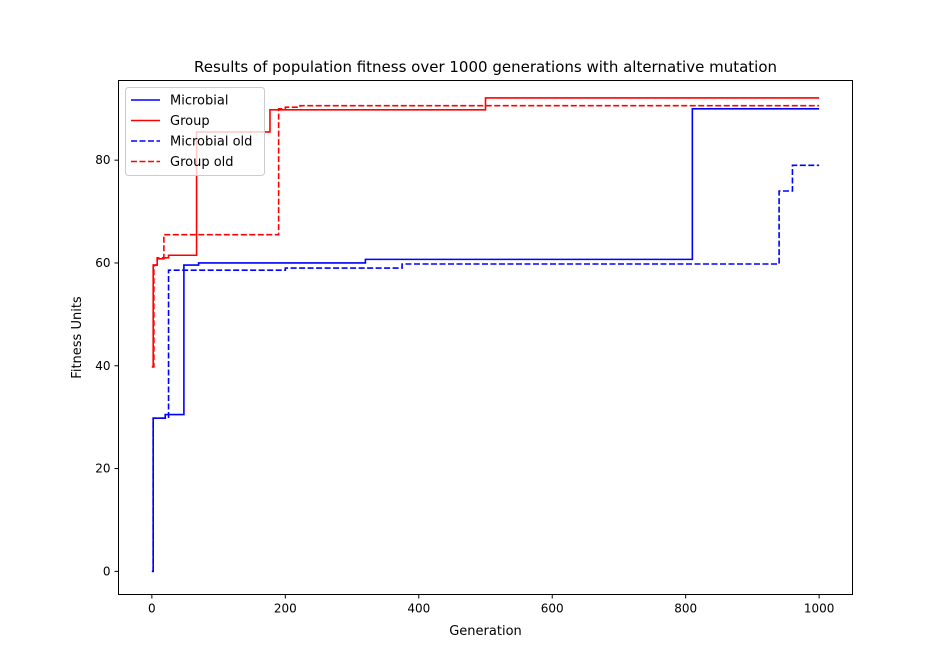  I want to click on legend-label-group: Group, so click(190, 121).